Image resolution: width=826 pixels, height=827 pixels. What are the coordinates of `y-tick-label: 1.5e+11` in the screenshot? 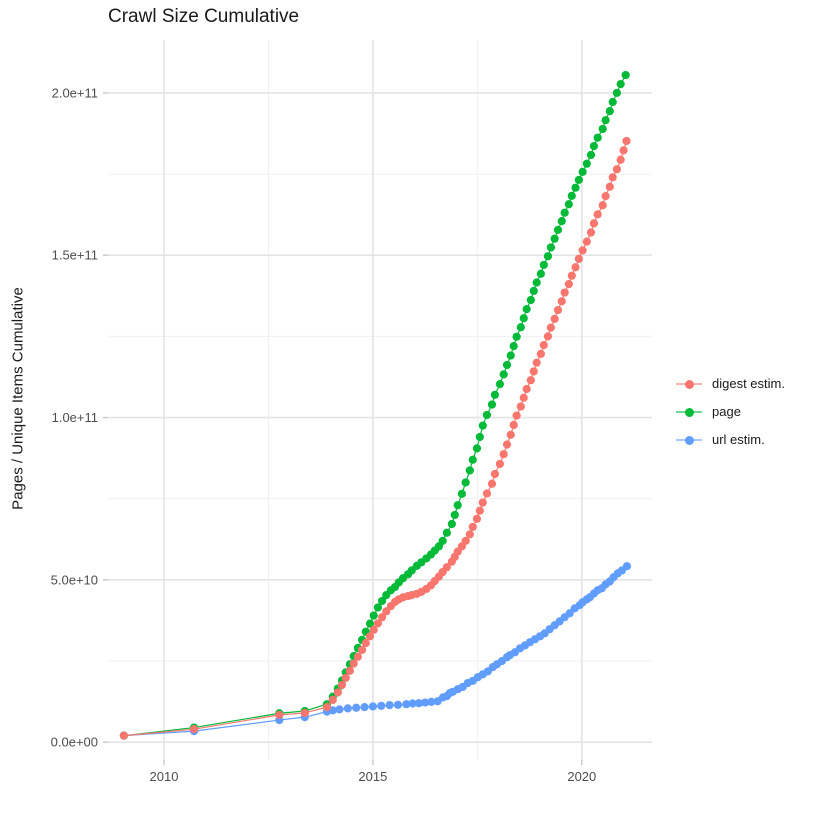 It's located at (75, 255).